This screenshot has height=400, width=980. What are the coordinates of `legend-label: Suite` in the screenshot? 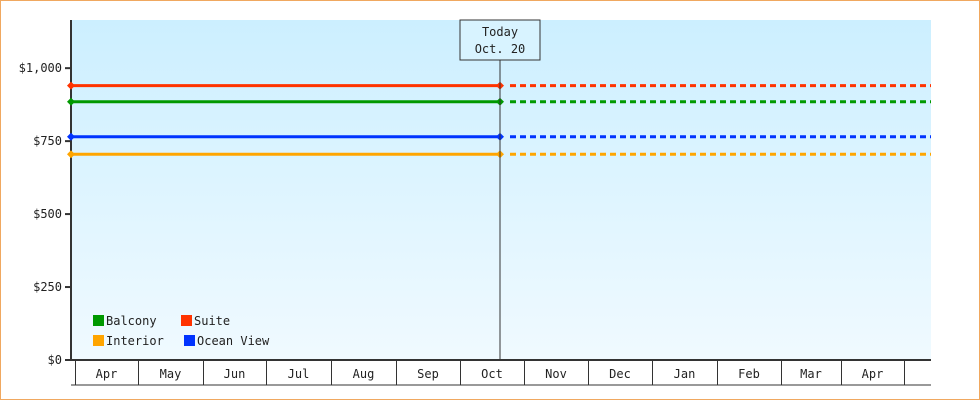 It's located at (212, 321).